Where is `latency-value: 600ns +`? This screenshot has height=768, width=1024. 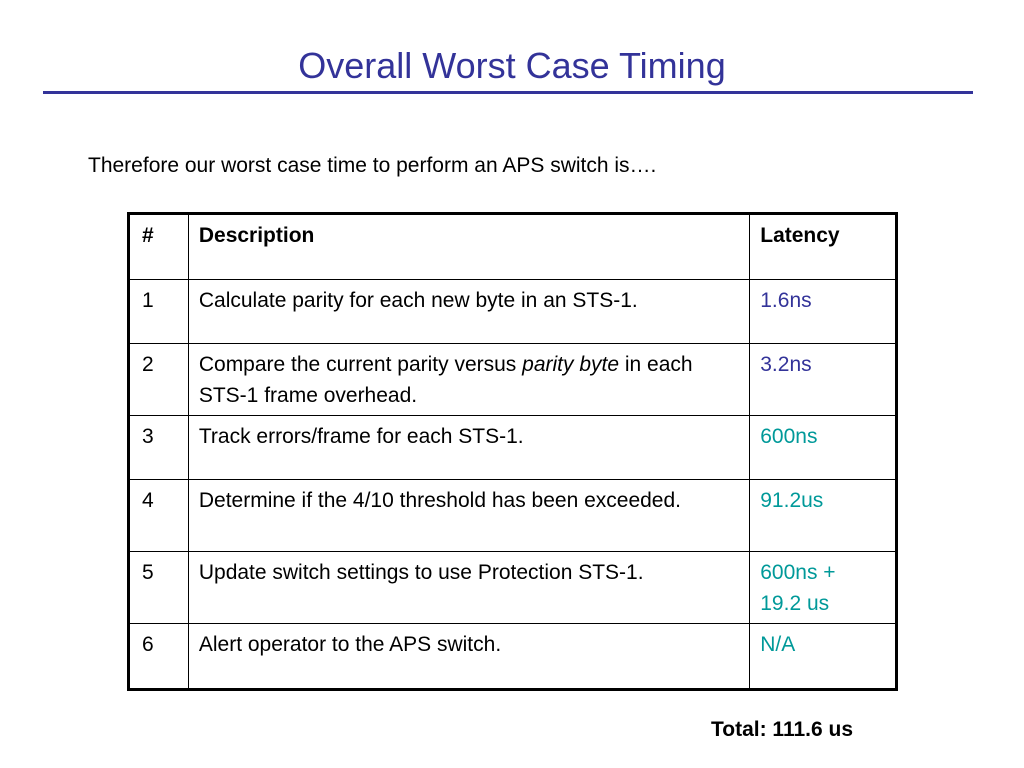
latency-value: 600ns + is located at coordinates (798, 572).